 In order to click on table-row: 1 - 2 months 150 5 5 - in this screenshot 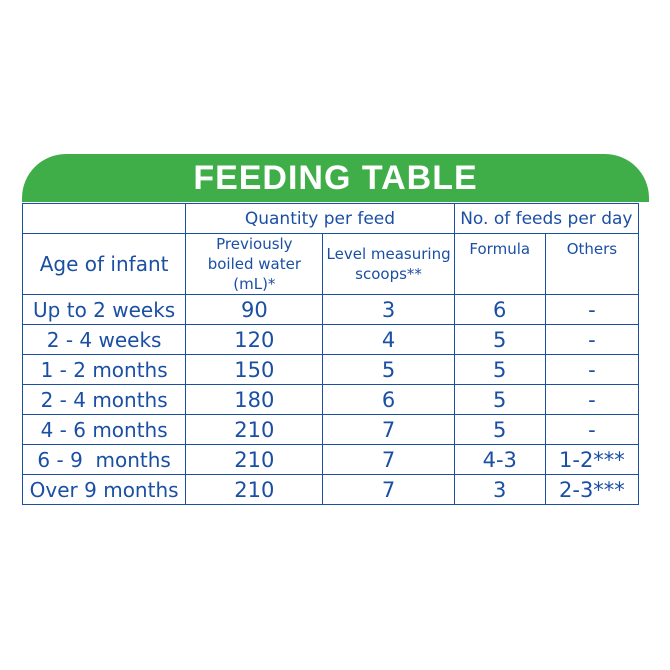, I will do `click(330, 369)`.